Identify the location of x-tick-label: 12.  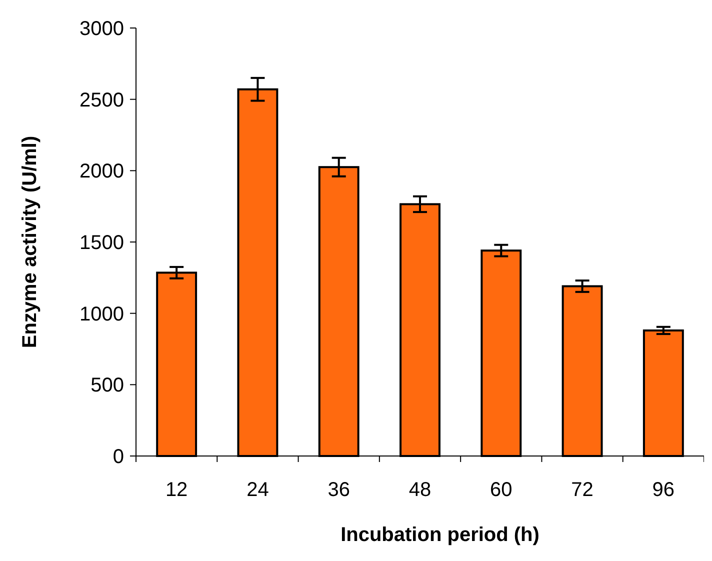
(176, 490).